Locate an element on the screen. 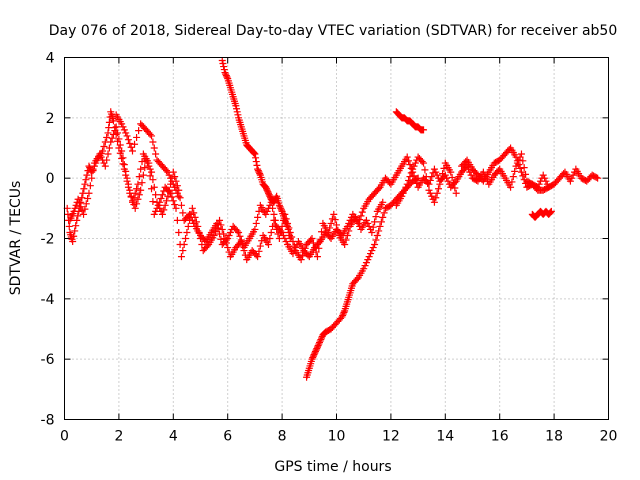 The image size is (640, 480). y-tick-label: 0 is located at coordinates (50, 179).